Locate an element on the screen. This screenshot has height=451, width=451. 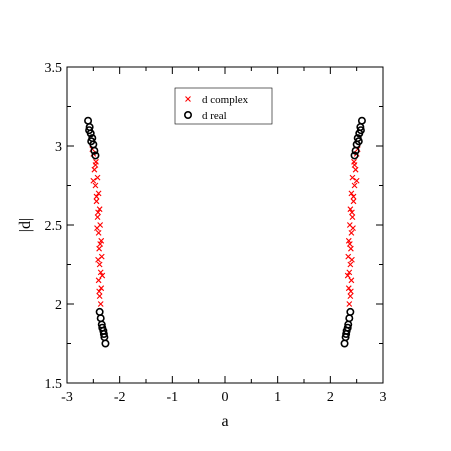
x-tick-label: 2 is located at coordinates (330, 397).